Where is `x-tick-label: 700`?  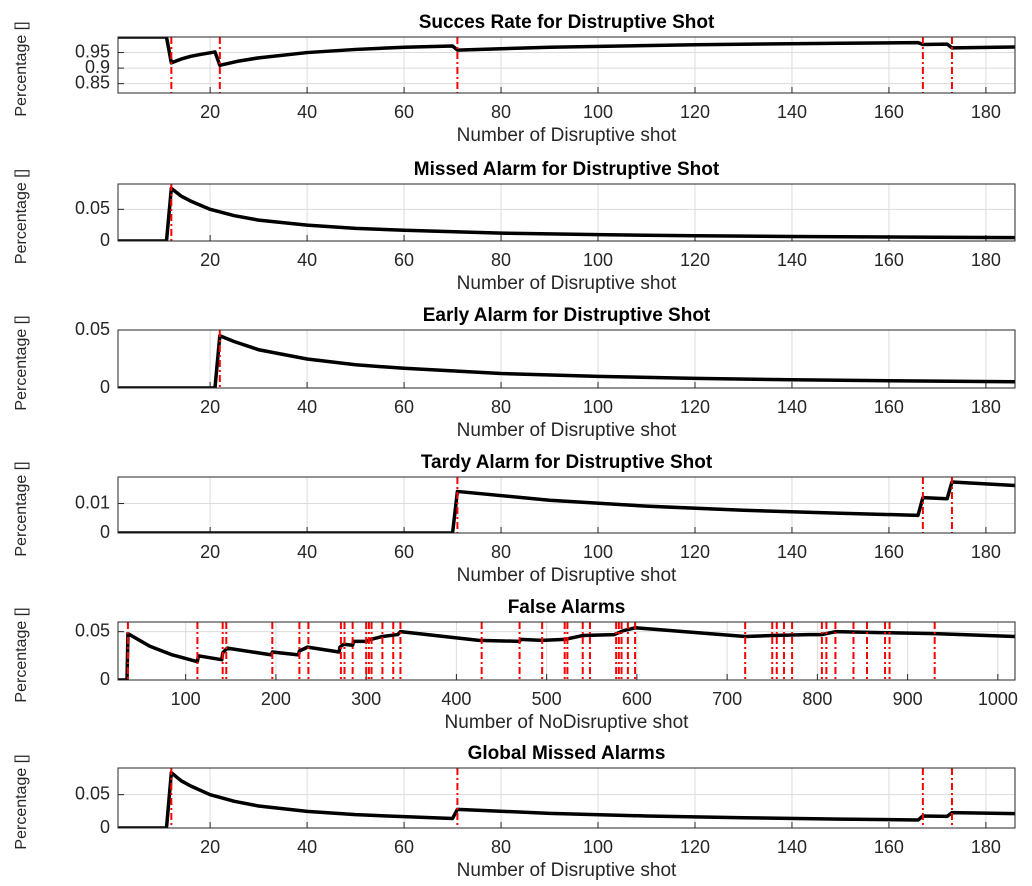
x-tick-label: 700 is located at coordinates (727, 699).